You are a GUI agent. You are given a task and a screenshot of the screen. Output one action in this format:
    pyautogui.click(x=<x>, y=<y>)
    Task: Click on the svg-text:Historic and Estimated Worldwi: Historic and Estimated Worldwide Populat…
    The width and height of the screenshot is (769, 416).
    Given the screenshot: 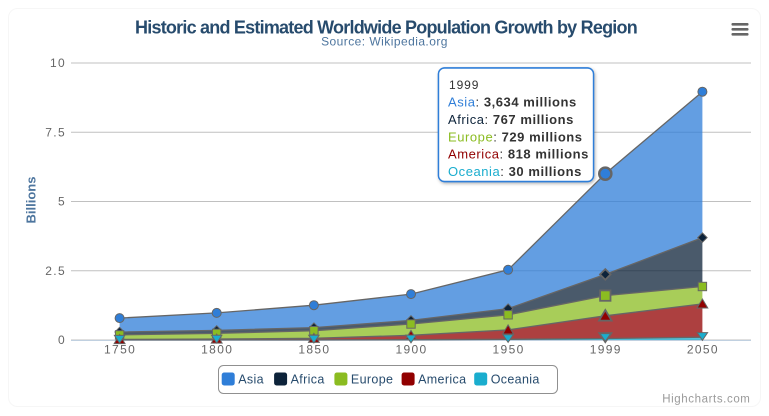 What is the action you would take?
    pyautogui.click(x=386, y=28)
    